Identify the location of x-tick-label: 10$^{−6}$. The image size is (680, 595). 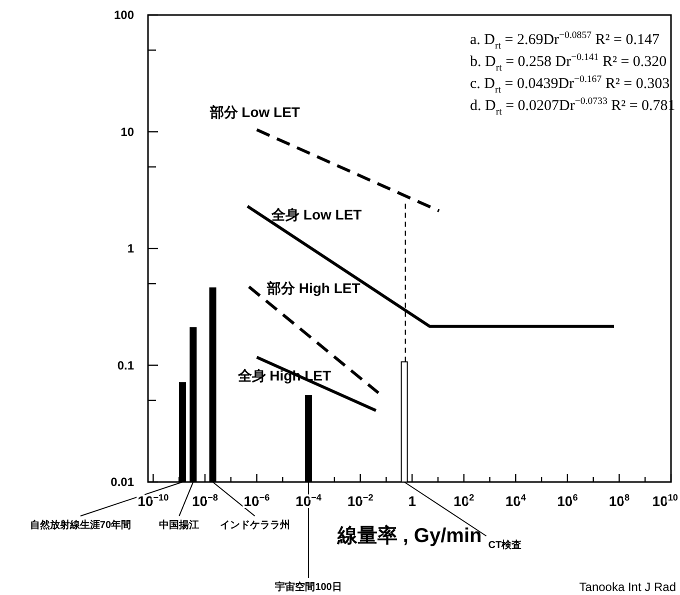
(257, 500).